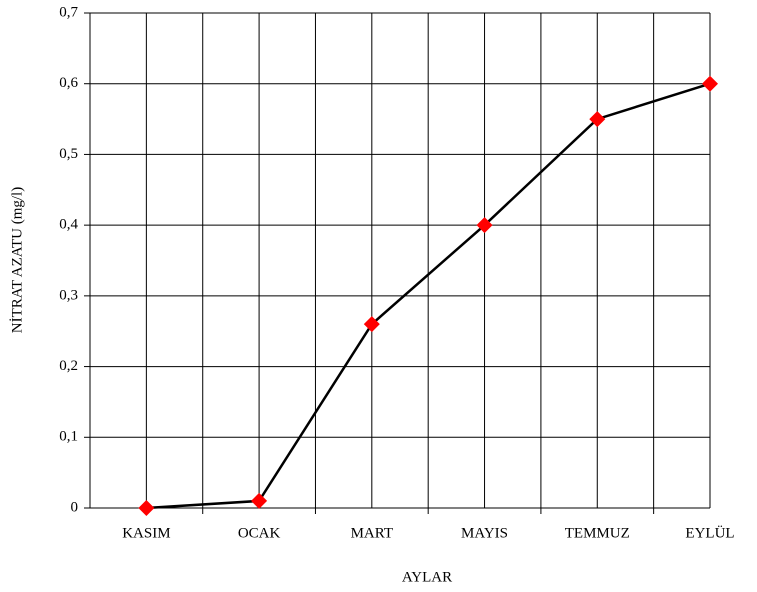 This screenshot has height=592, width=757. I want to click on y-tick-label: 0,6, so click(68, 83).